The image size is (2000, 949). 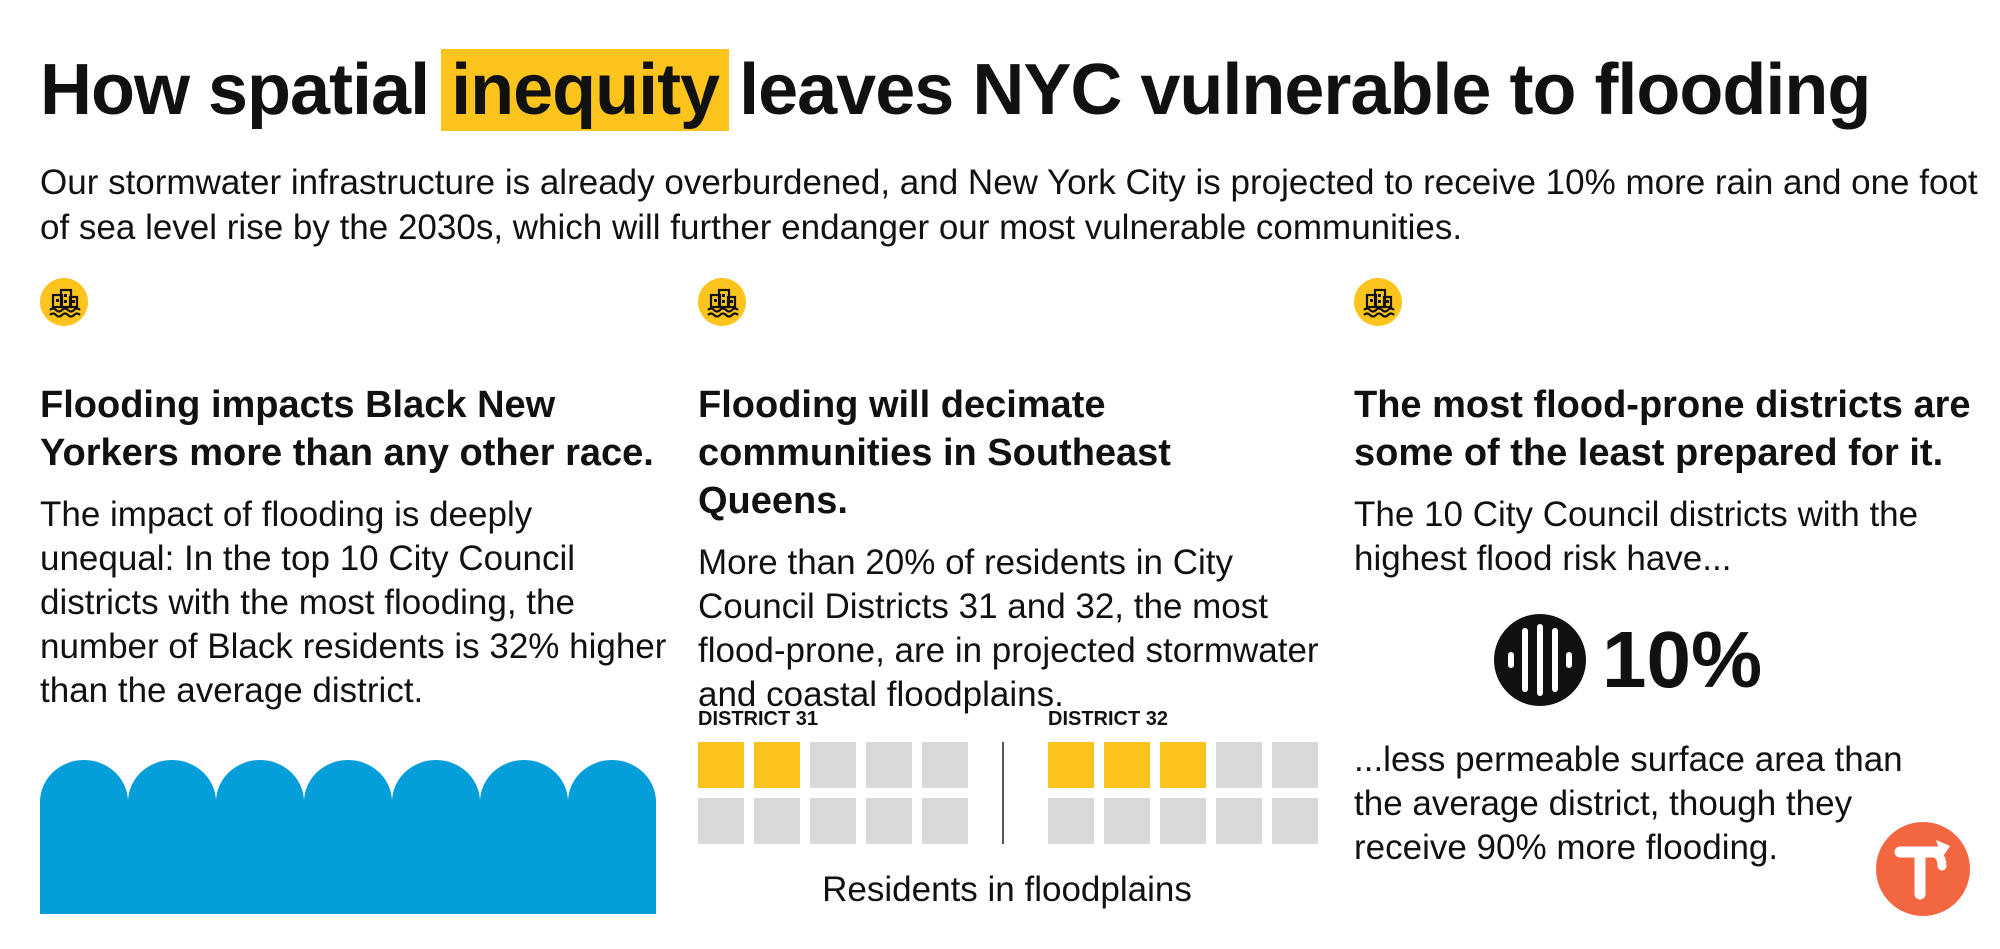 What do you see at coordinates (1108, 719) in the screenshot?
I see `district-32-label: DISTRICT 32` at bounding box center [1108, 719].